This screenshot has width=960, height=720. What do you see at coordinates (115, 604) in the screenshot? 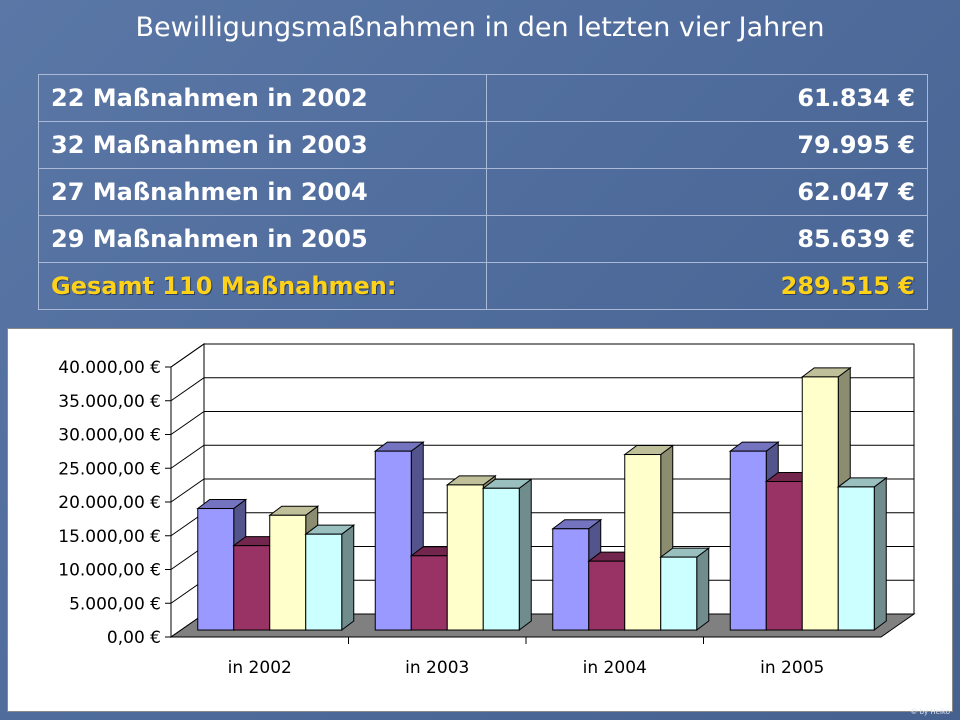
I see `y-tick-label: 5.000,00 €` at bounding box center [115, 604].